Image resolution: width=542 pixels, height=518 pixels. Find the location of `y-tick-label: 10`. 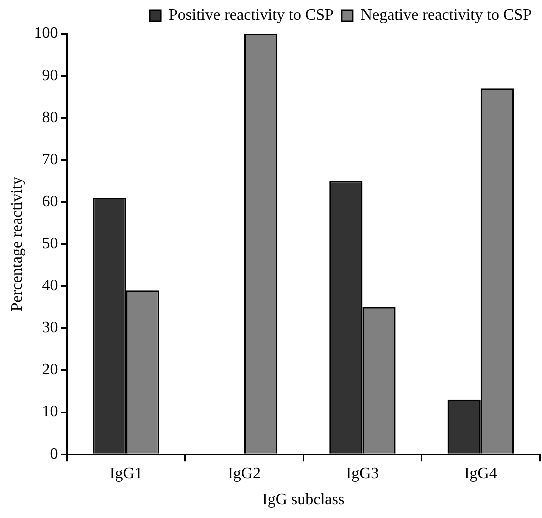

y-tick-label: 10 is located at coordinates (50, 412).